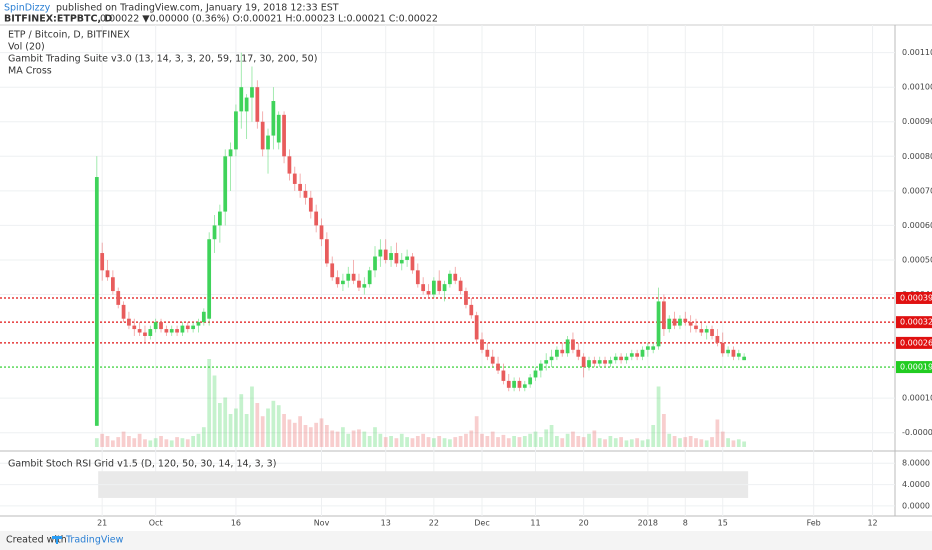 Image resolution: width=932 pixels, height=550 pixels. What do you see at coordinates (322, 523) in the screenshot?
I see `x-tick-label: Nov` at bounding box center [322, 523].